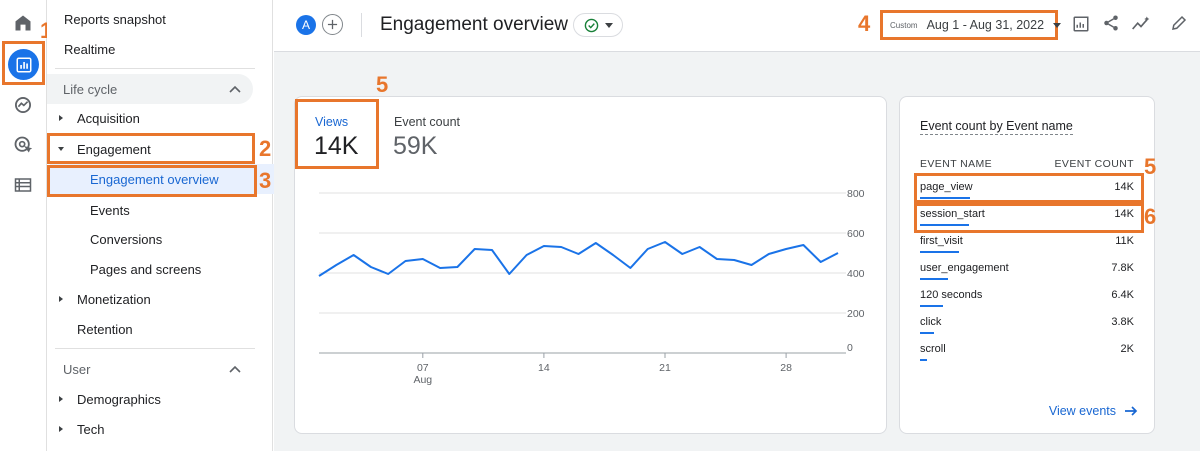 This screenshot has width=1200, height=451. I want to click on nav-section-lifecycle: Life cycle, so click(150, 89).